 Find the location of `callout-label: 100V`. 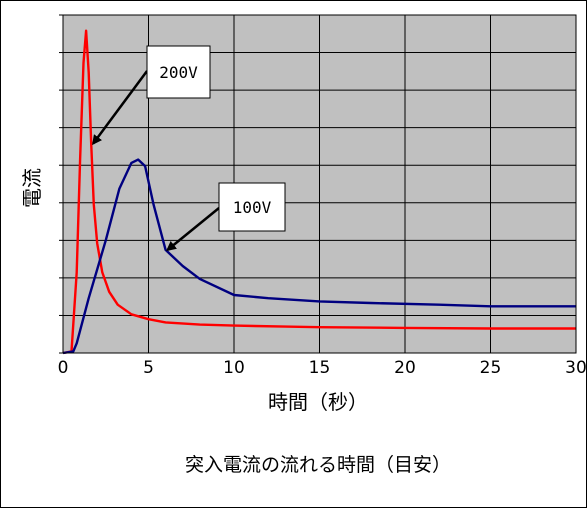

callout-label: 100V is located at coordinates (252, 207).